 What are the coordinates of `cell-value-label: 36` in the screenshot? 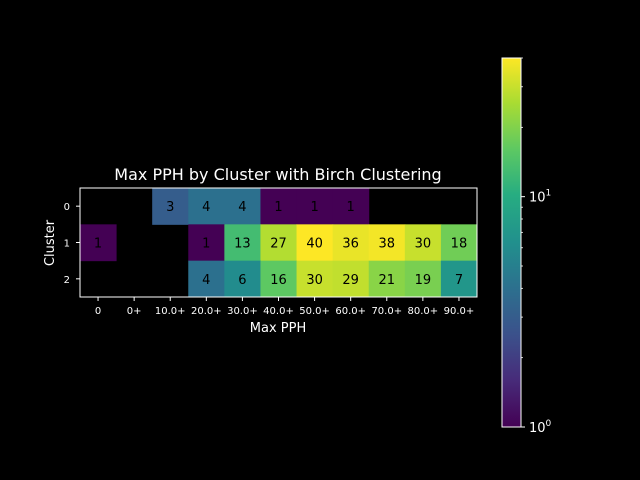 It's located at (350, 244).